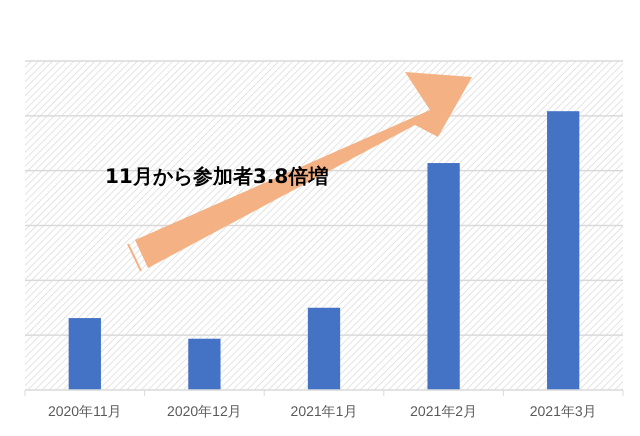 Image resolution: width=640 pixels, height=436 pixels. I want to click on annotation: 11月から参加者3.8倍増, so click(216, 176).